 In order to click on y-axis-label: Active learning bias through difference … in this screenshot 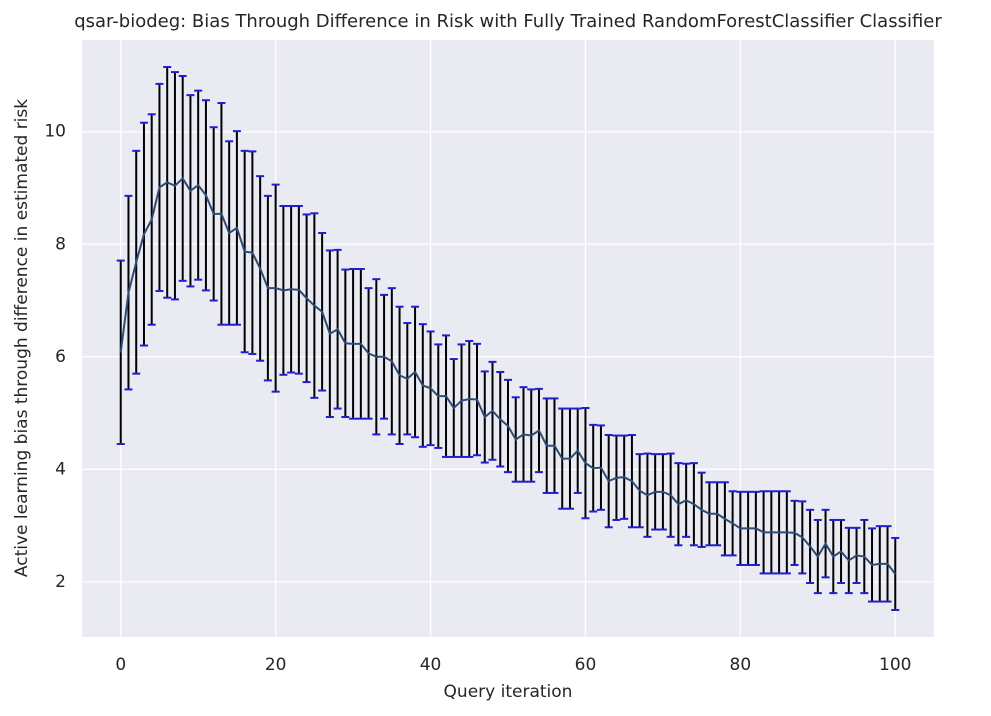, I will do `click(22, 338)`.